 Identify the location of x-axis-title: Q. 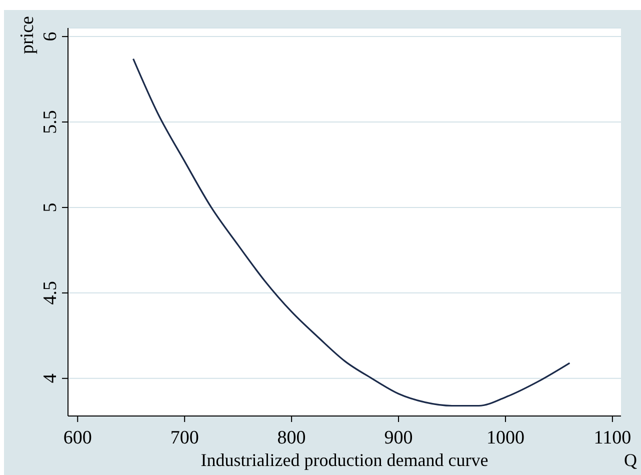
(630, 460).